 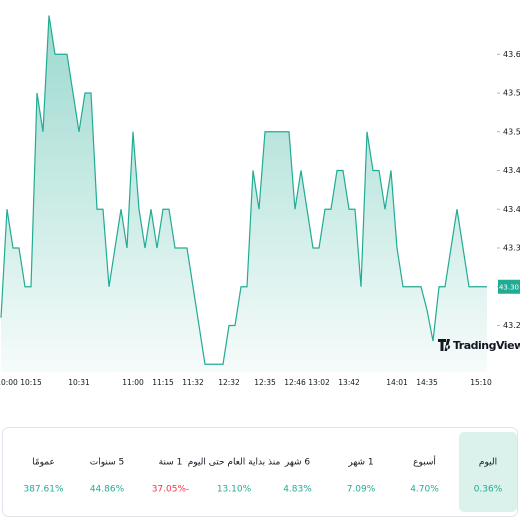 What do you see at coordinates (297, 463) in the screenshot?
I see `tab-label: 6 شهر` at bounding box center [297, 463].